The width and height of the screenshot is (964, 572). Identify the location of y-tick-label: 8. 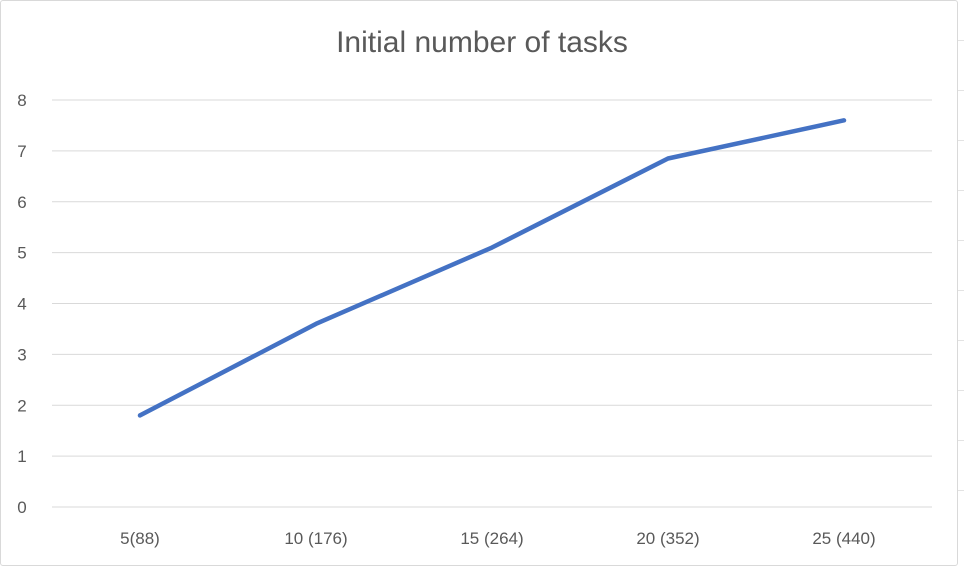
(21, 100).